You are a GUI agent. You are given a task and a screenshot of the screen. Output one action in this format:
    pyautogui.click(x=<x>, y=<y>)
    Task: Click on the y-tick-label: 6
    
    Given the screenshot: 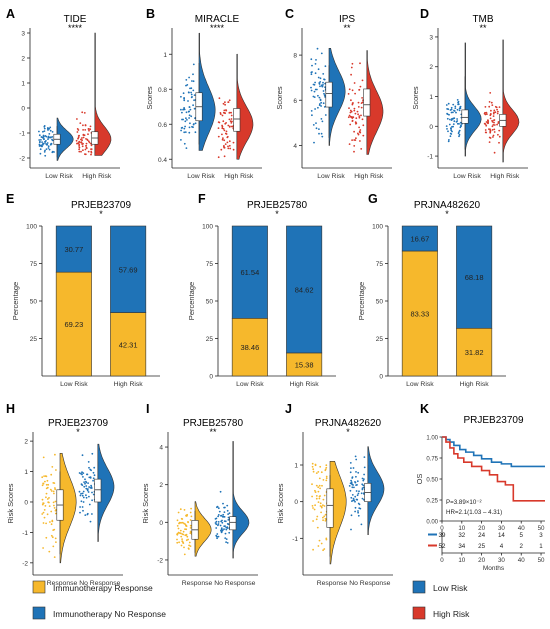 What is the action you would take?
    pyautogui.click(x=295, y=101)
    